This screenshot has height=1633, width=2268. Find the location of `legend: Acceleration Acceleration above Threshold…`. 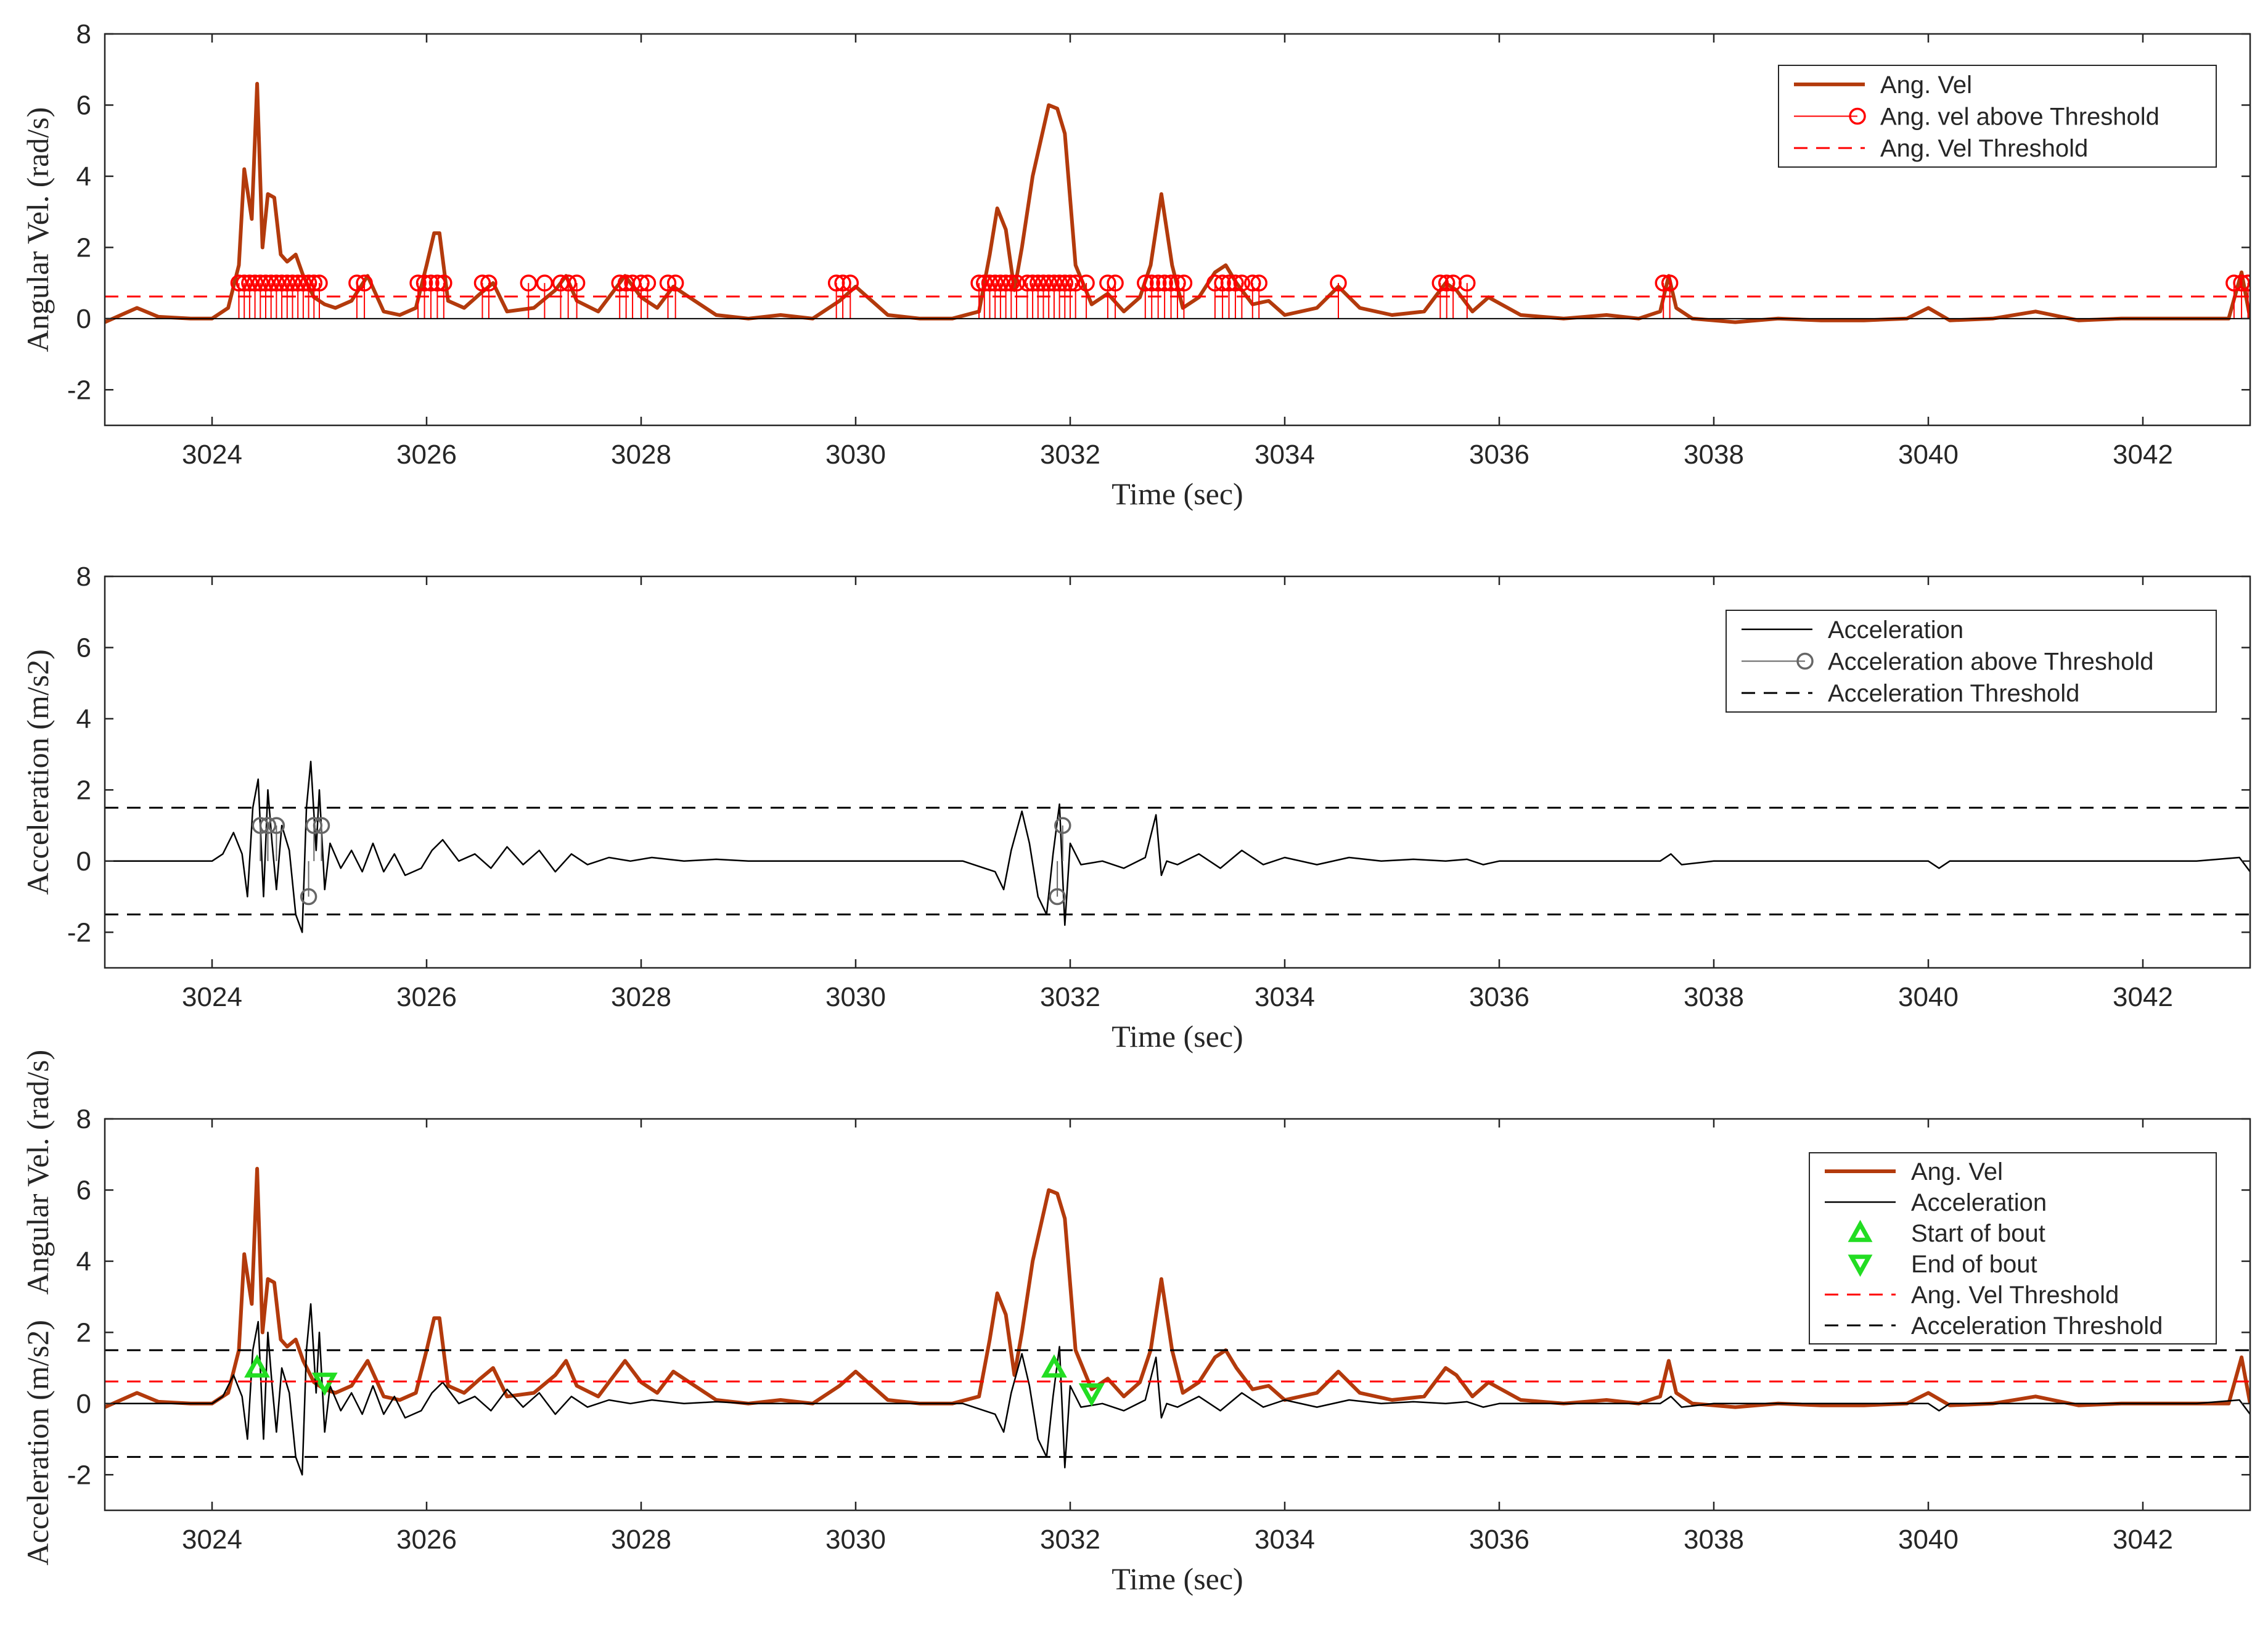

legend: Acceleration Acceleration above Threshold… is located at coordinates (1972, 661).